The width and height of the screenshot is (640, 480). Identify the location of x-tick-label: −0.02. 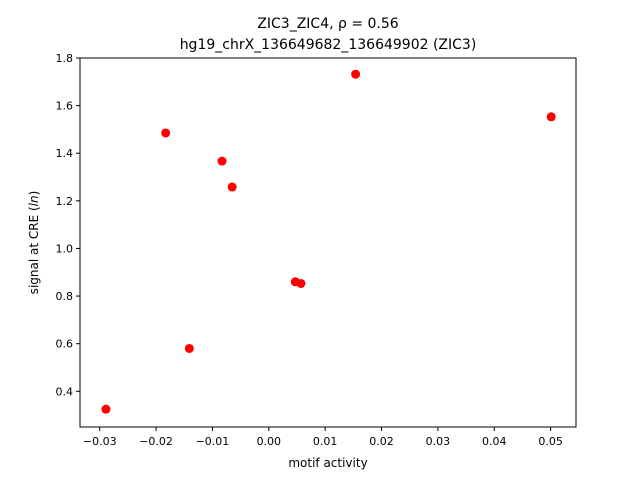
(156, 441).